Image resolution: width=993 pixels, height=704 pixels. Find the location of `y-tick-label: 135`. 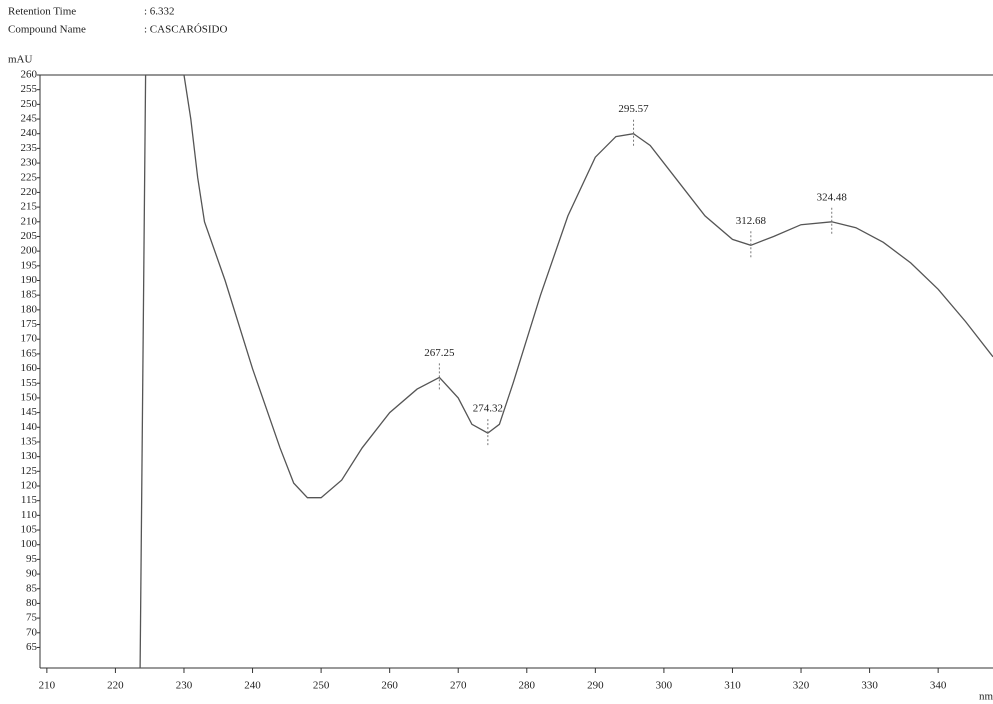

y-tick-label: 135 is located at coordinates (29, 441).